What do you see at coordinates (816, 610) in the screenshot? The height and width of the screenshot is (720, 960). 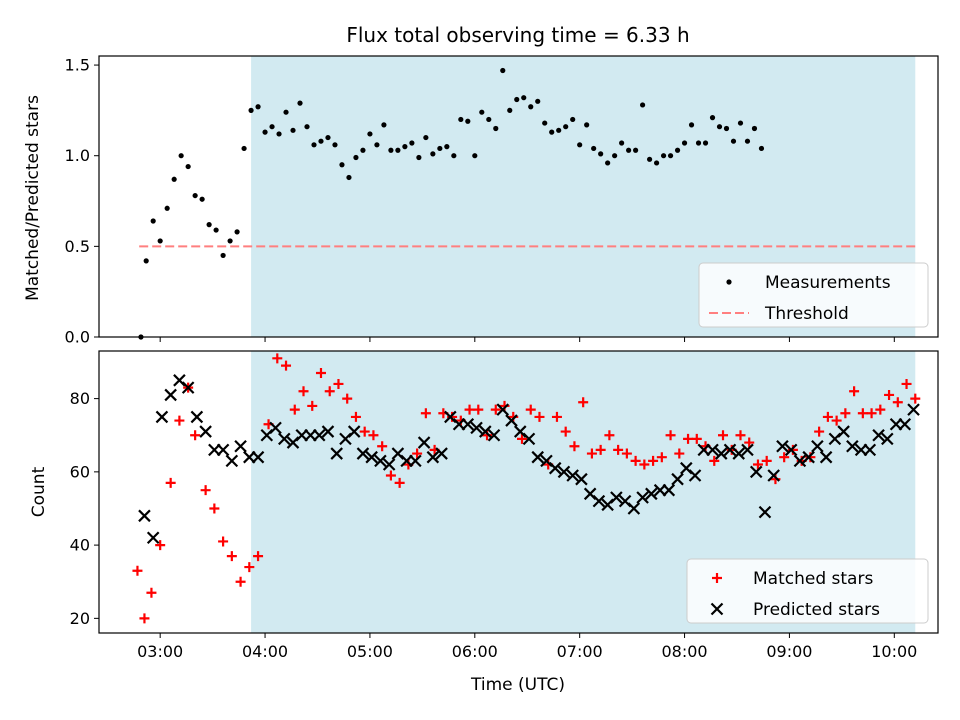 I see `legend-label: Predicted stars` at bounding box center [816, 610].